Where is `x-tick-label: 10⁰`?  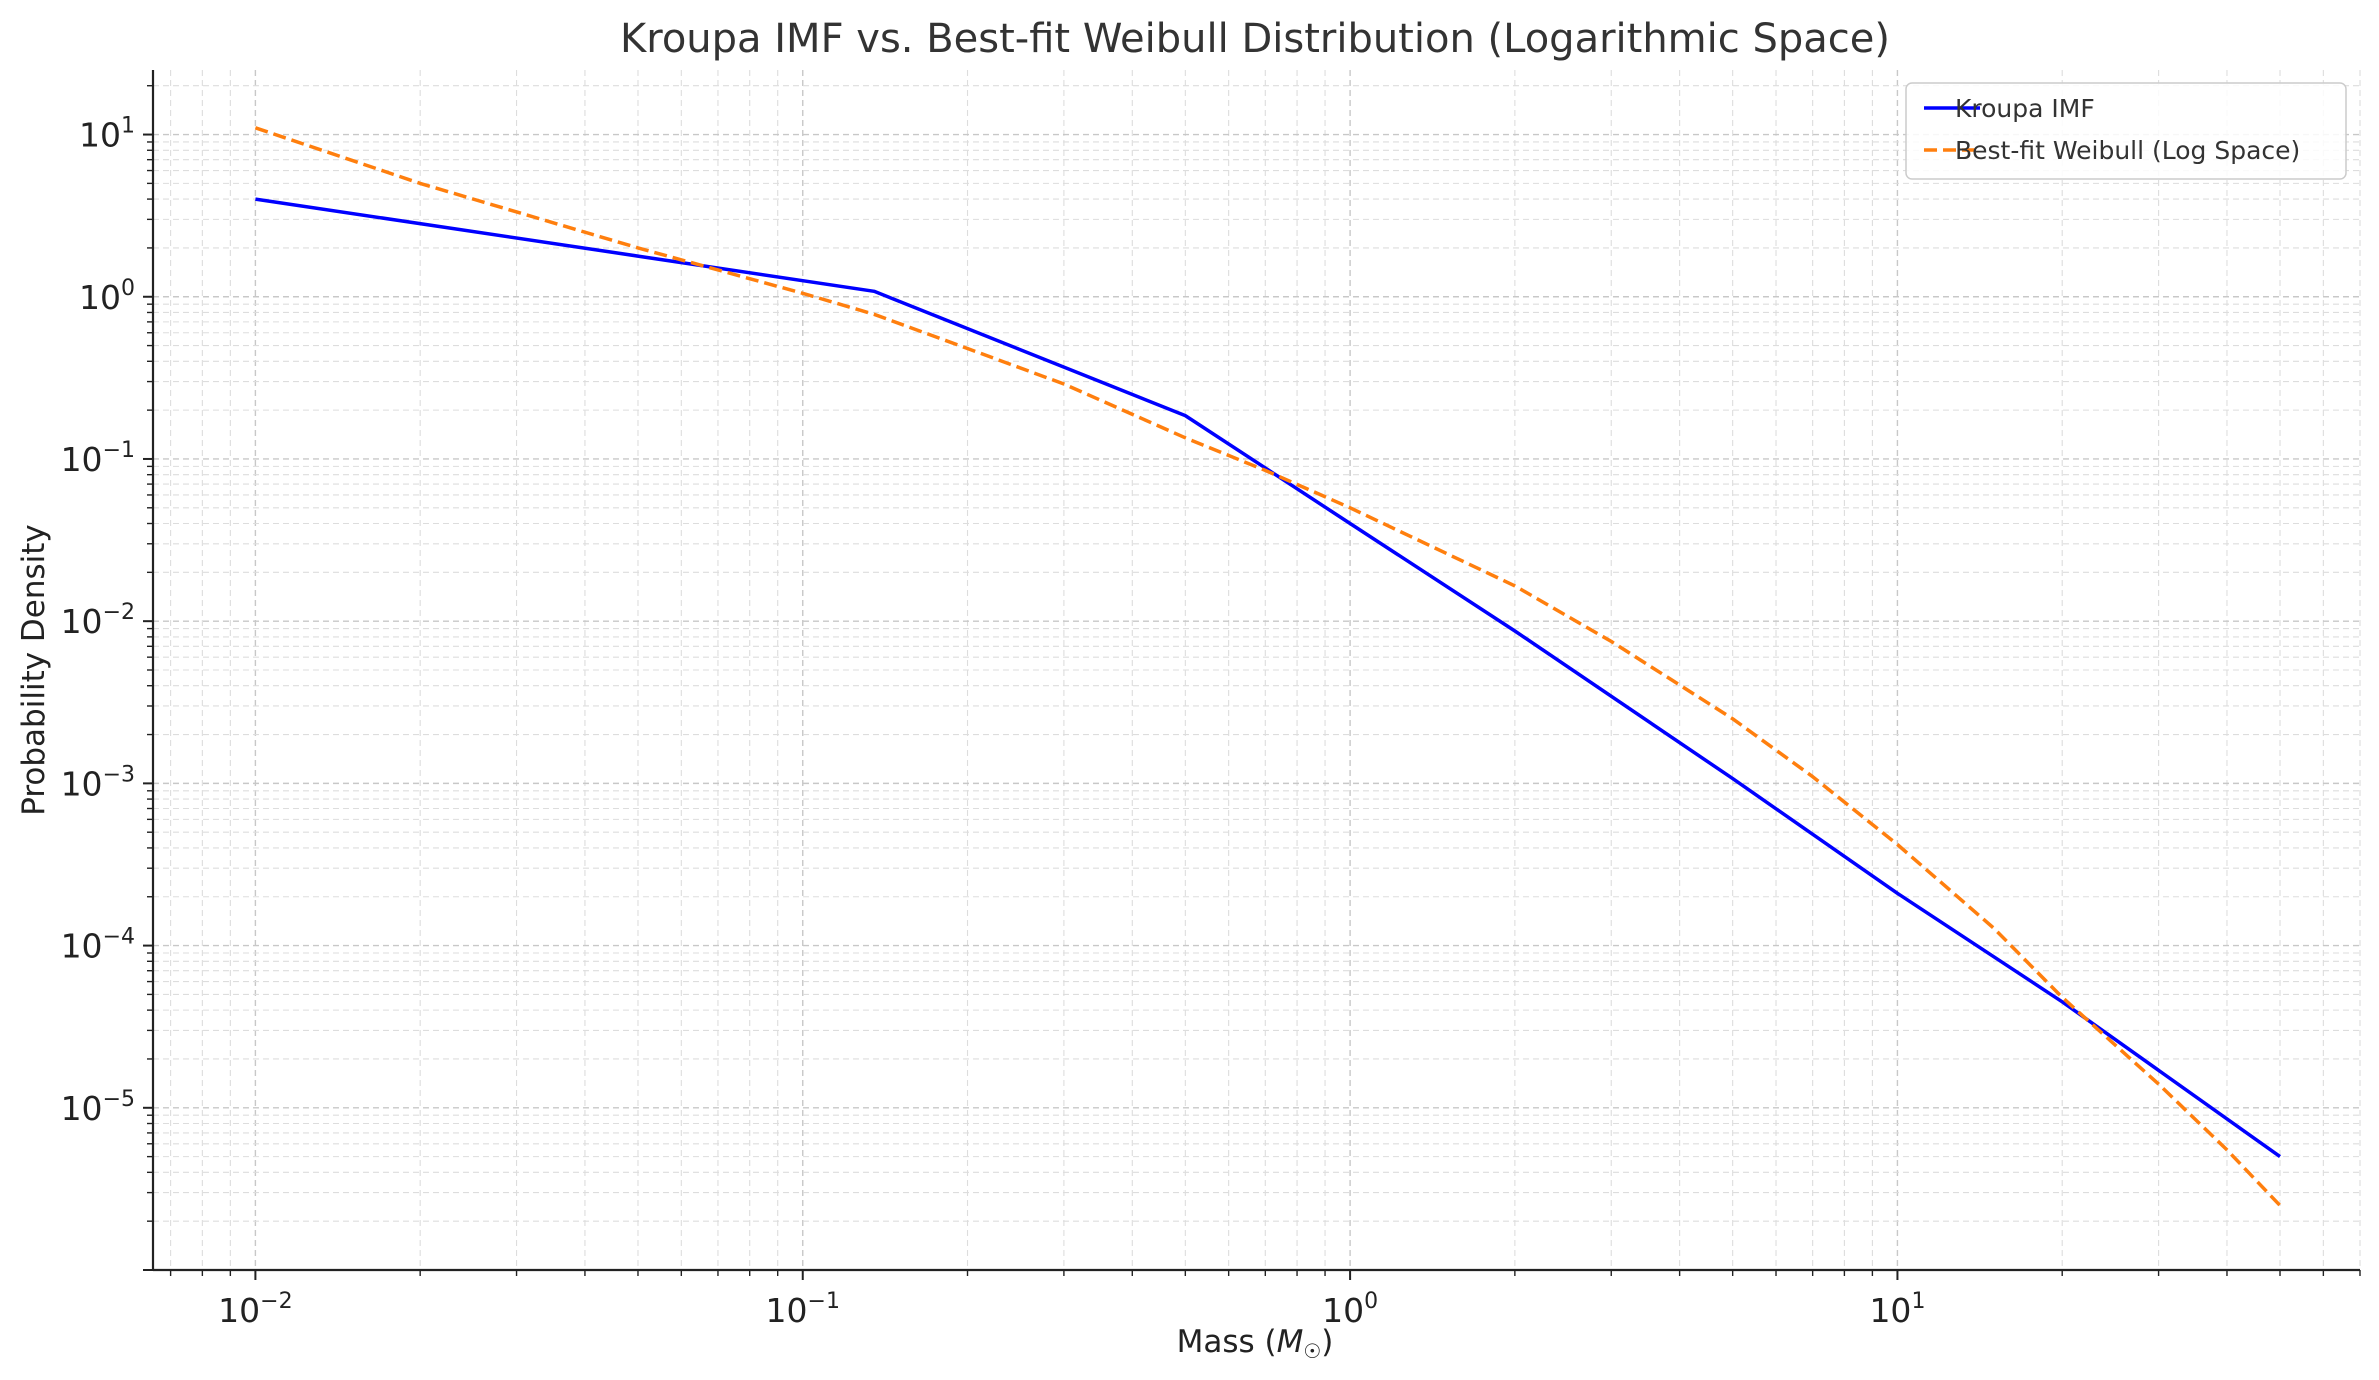 x-tick-label: 10⁰ is located at coordinates (1350, 1309).